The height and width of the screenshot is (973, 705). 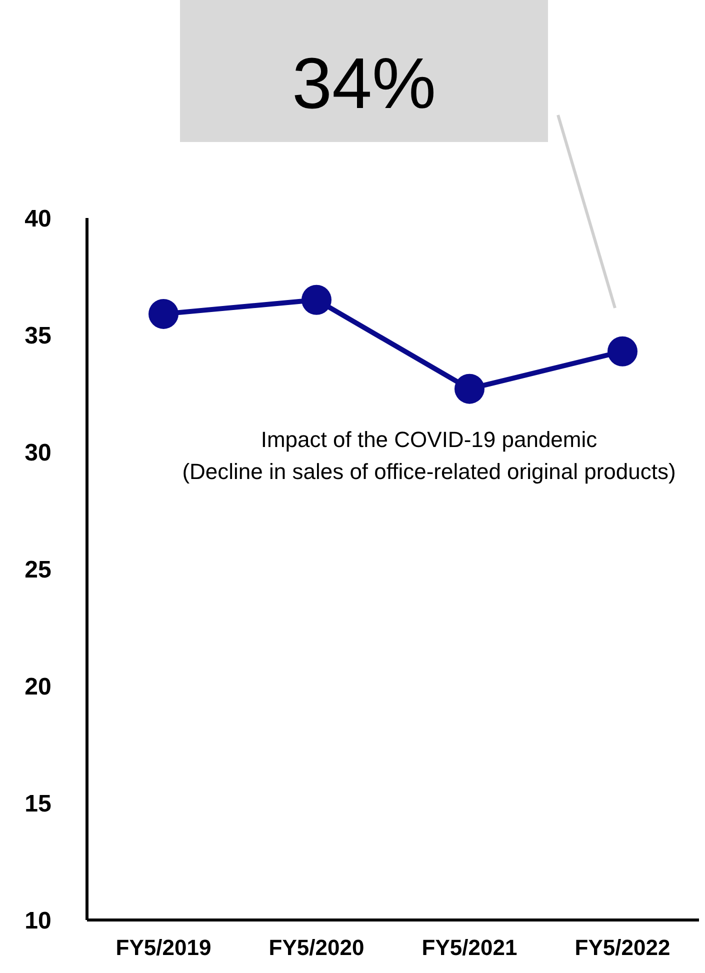 I want to click on x-tick-label: FY5/2022, so click(x=622, y=947).